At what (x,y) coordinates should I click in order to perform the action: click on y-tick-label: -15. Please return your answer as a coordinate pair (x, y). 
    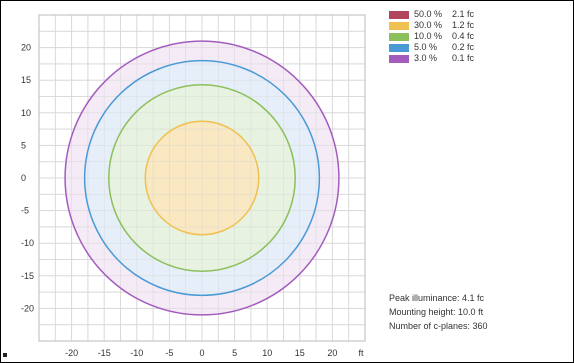
    Looking at the image, I should click on (27, 276).